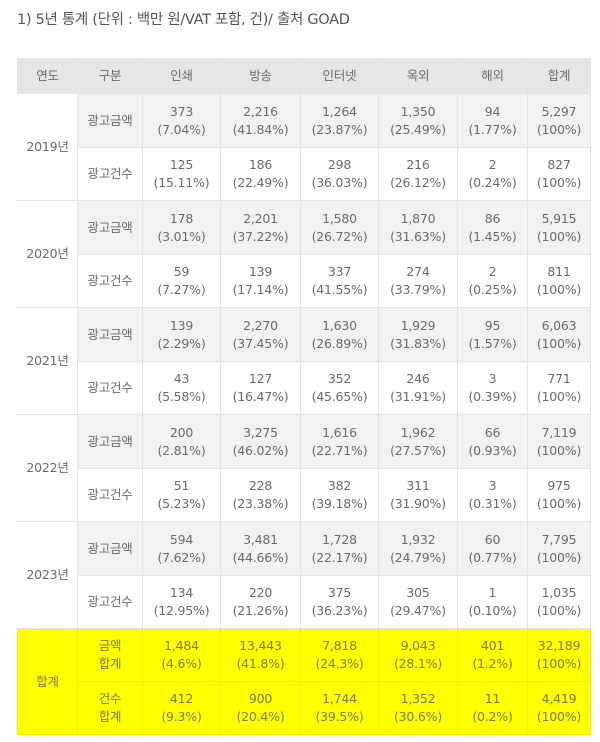 The width and height of the screenshot is (600, 742). What do you see at coordinates (492, 645) in the screenshot?
I see `value: 401` at bounding box center [492, 645].